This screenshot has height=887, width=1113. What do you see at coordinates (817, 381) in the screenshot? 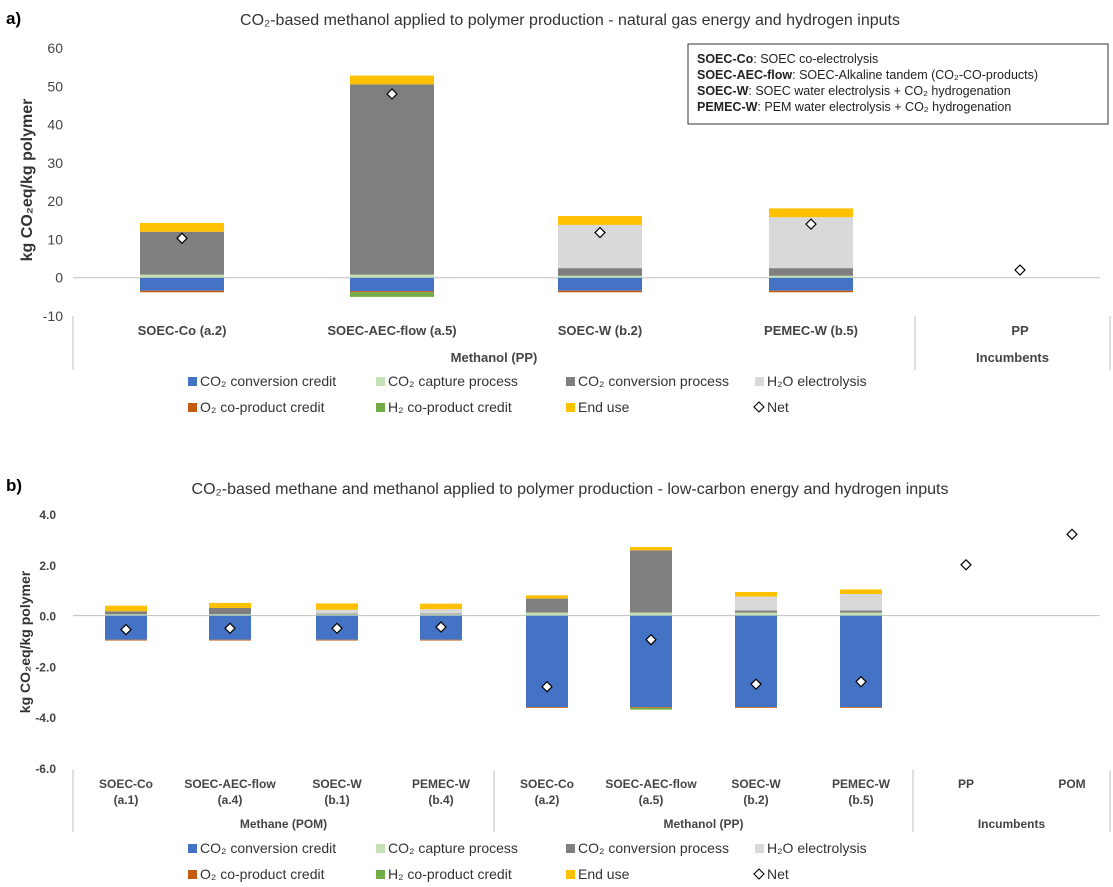
I see `legend-label: H₂O electrolysis` at bounding box center [817, 381].